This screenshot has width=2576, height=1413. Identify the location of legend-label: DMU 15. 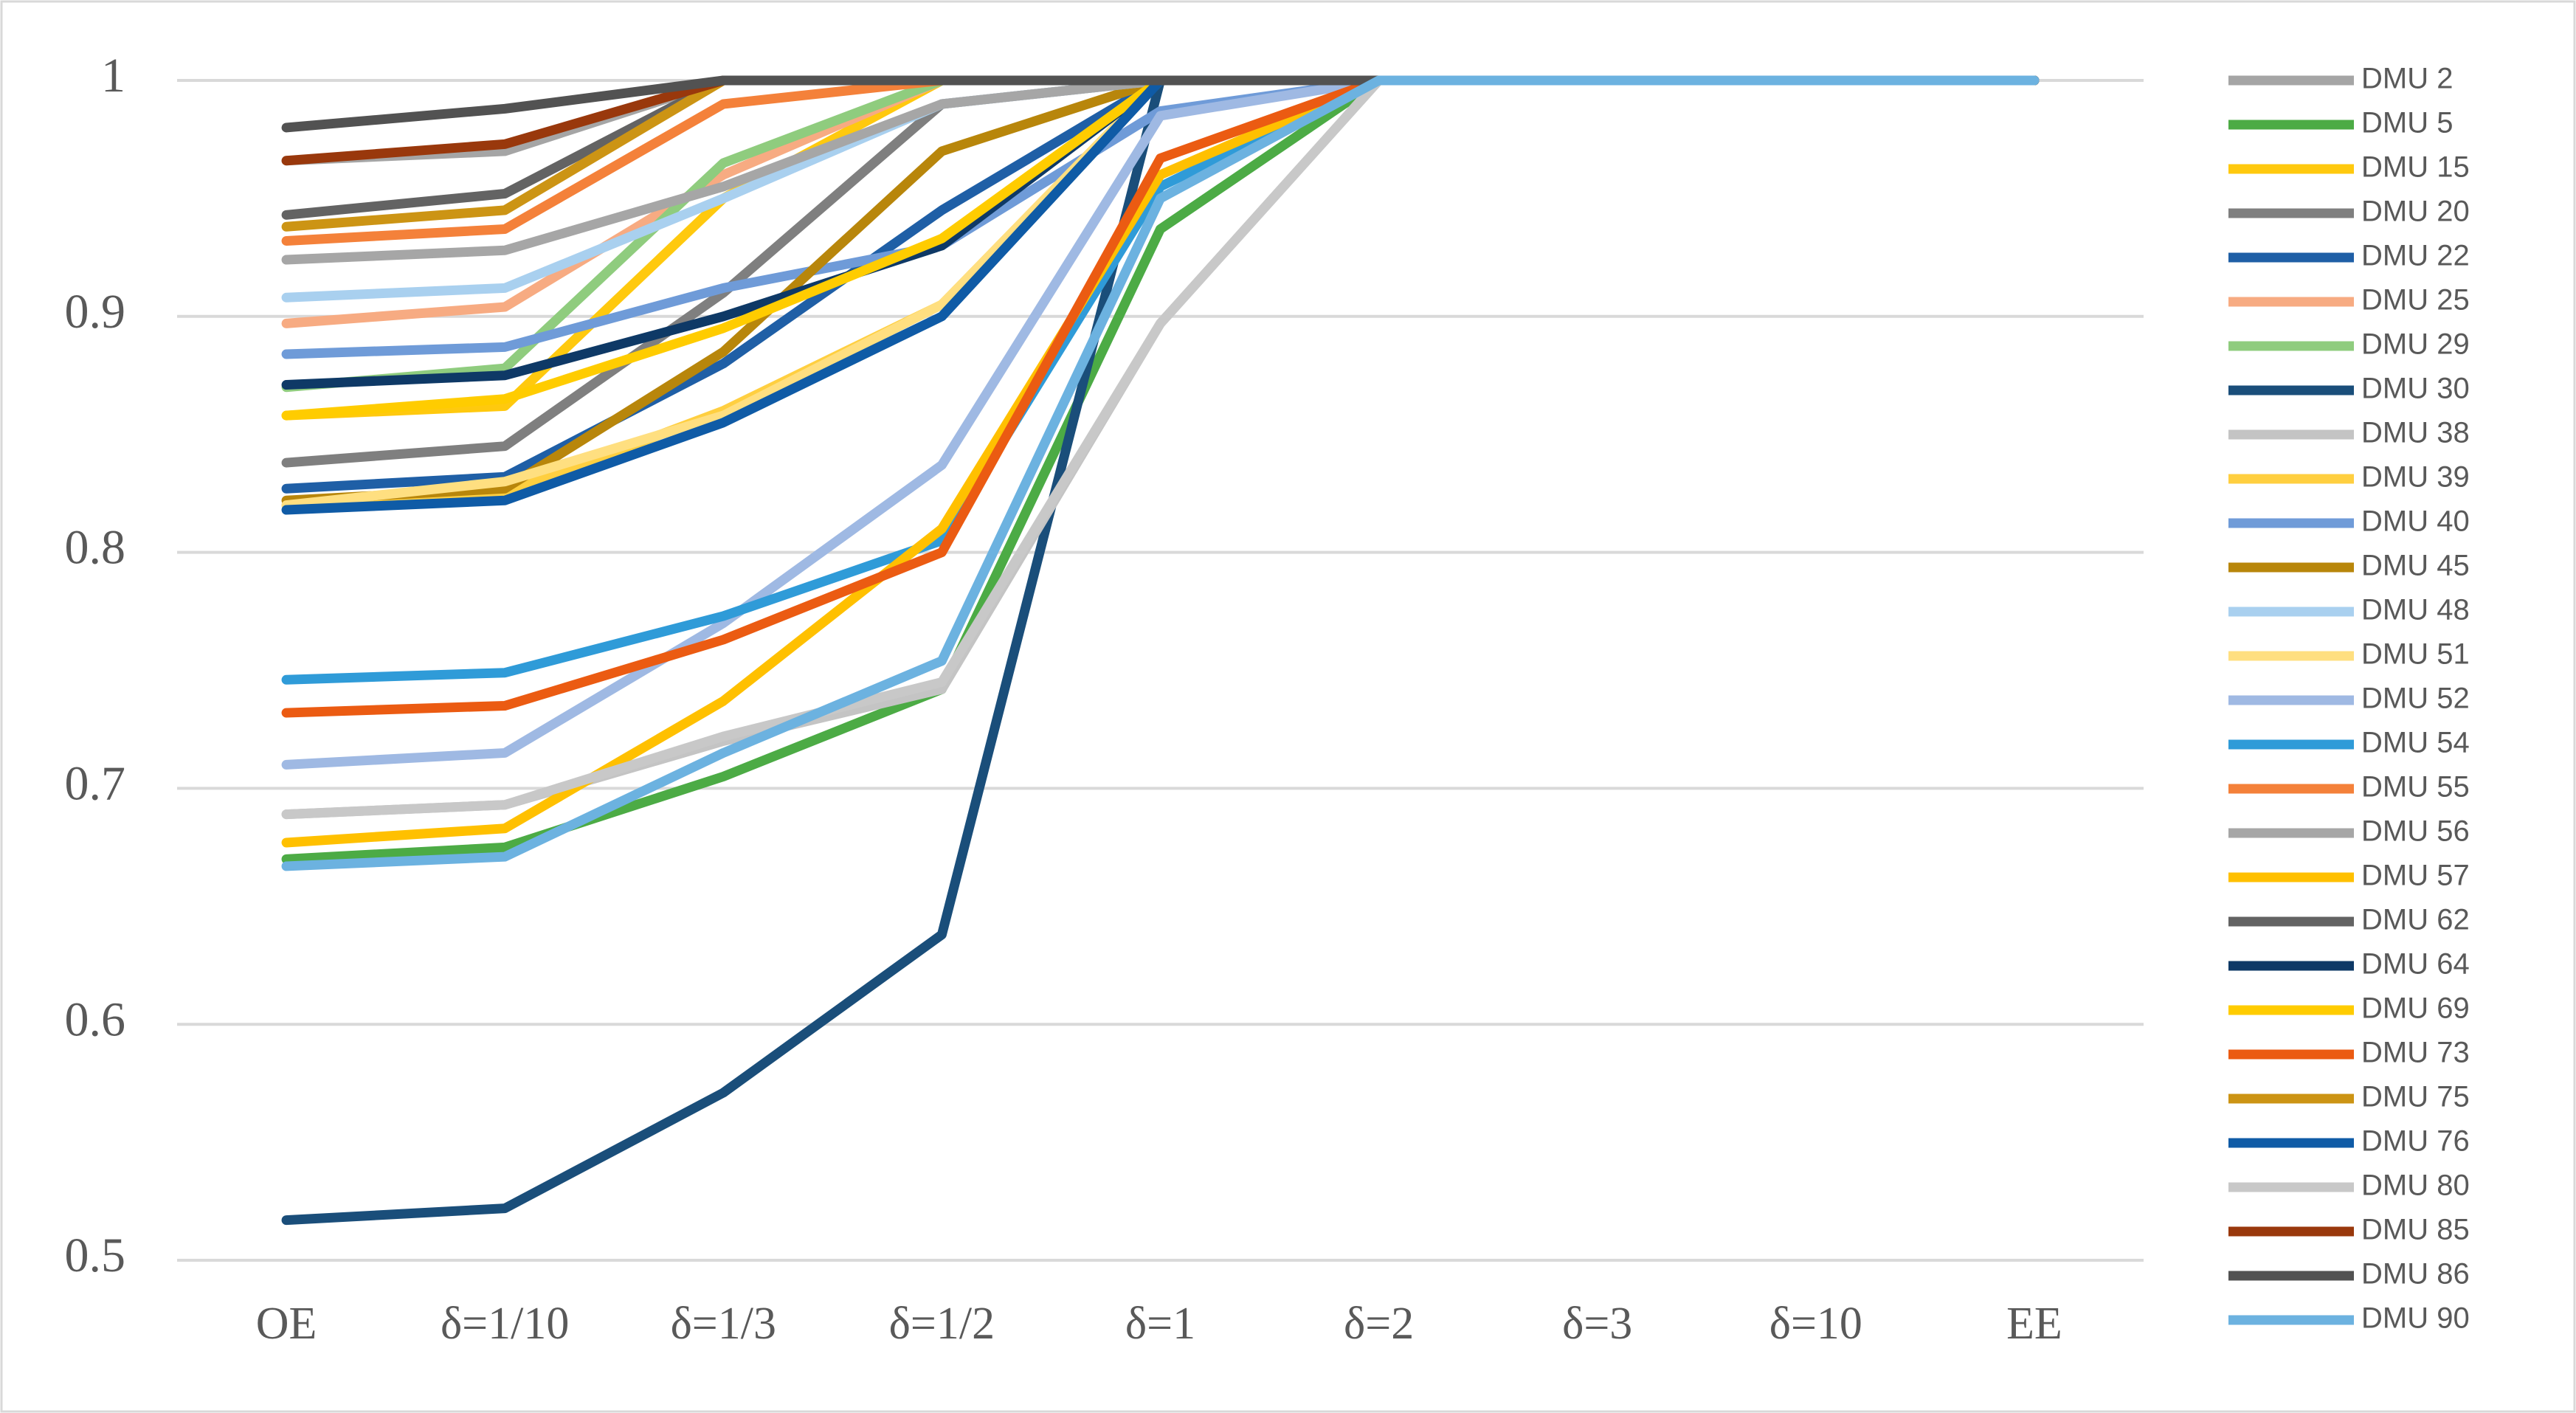
(2415, 167).